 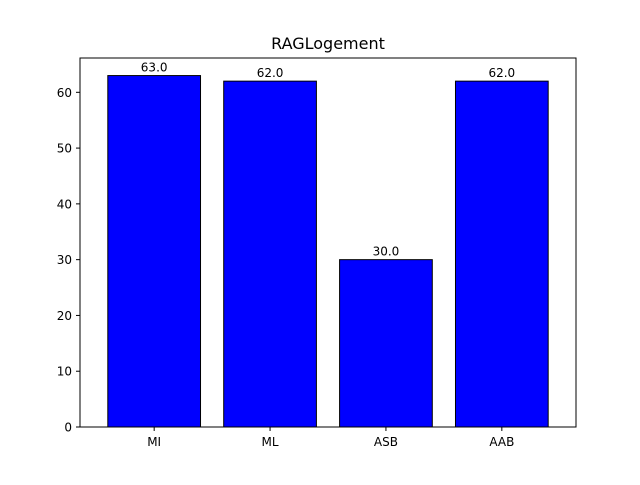 I want to click on x-tick-label-aab: AAB, so click(x=501, y=442).